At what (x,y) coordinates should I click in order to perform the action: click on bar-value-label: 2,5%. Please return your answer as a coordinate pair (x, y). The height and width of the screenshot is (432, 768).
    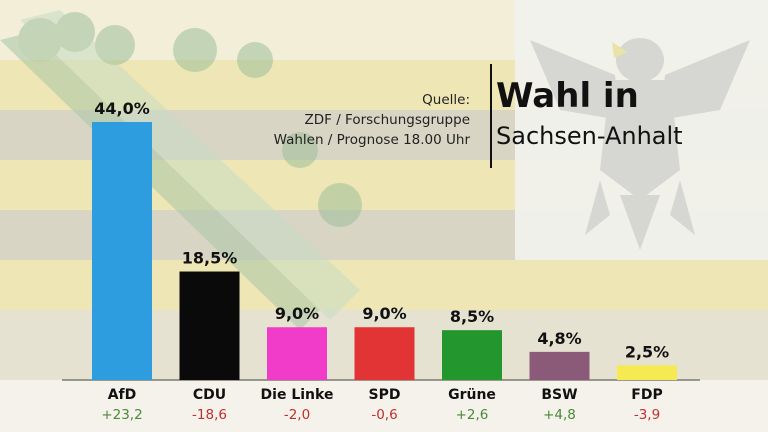
    Looking at the image, I should click on (647, 351).